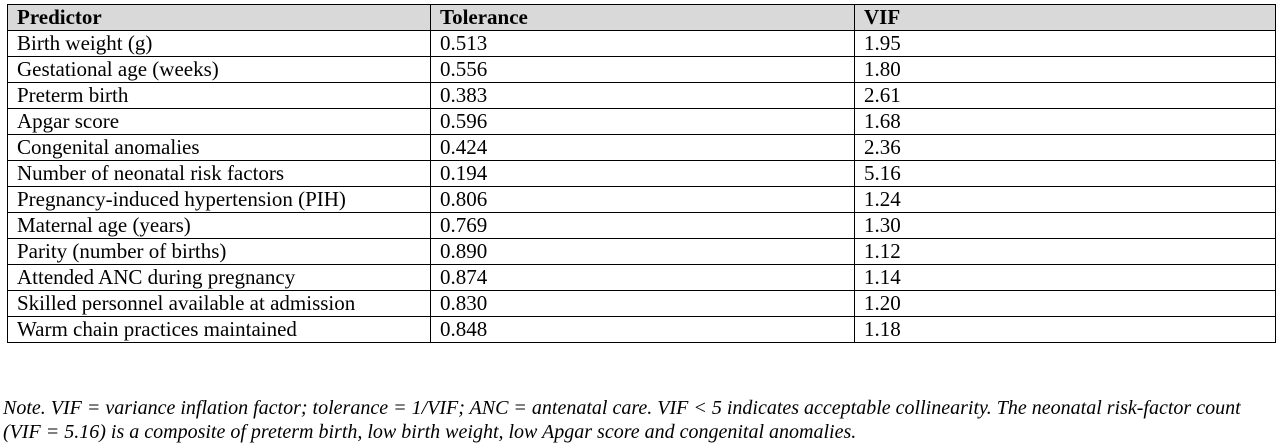 Image resolution: width=1280 pixels, height=448 pixels. Describe the element at coordinates (219, 121) in the screenshot. I see `cell-predictor: Apgar score` at that location.